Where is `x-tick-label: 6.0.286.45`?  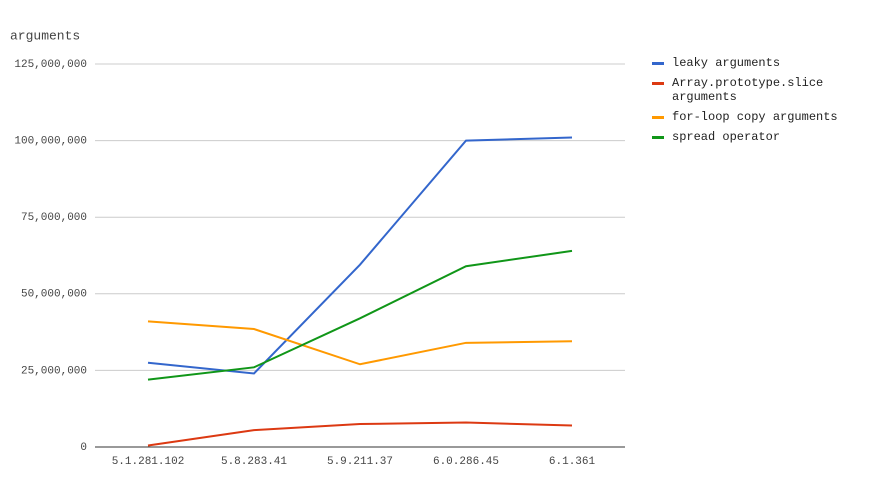 x-tick-label: 6.0.286.45 is located at coordinates (466, 462).